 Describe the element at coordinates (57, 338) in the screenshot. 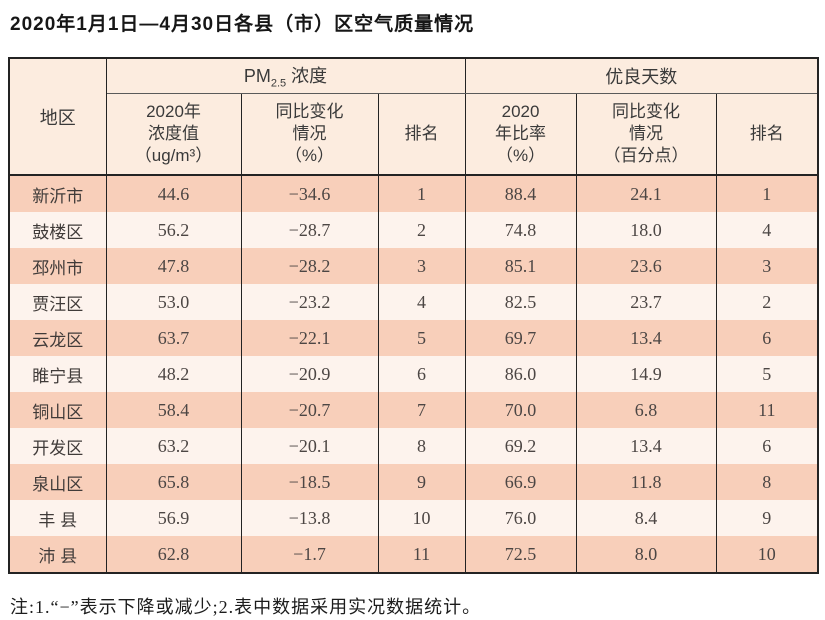

I see `region-cell: 云龙区` at that location.